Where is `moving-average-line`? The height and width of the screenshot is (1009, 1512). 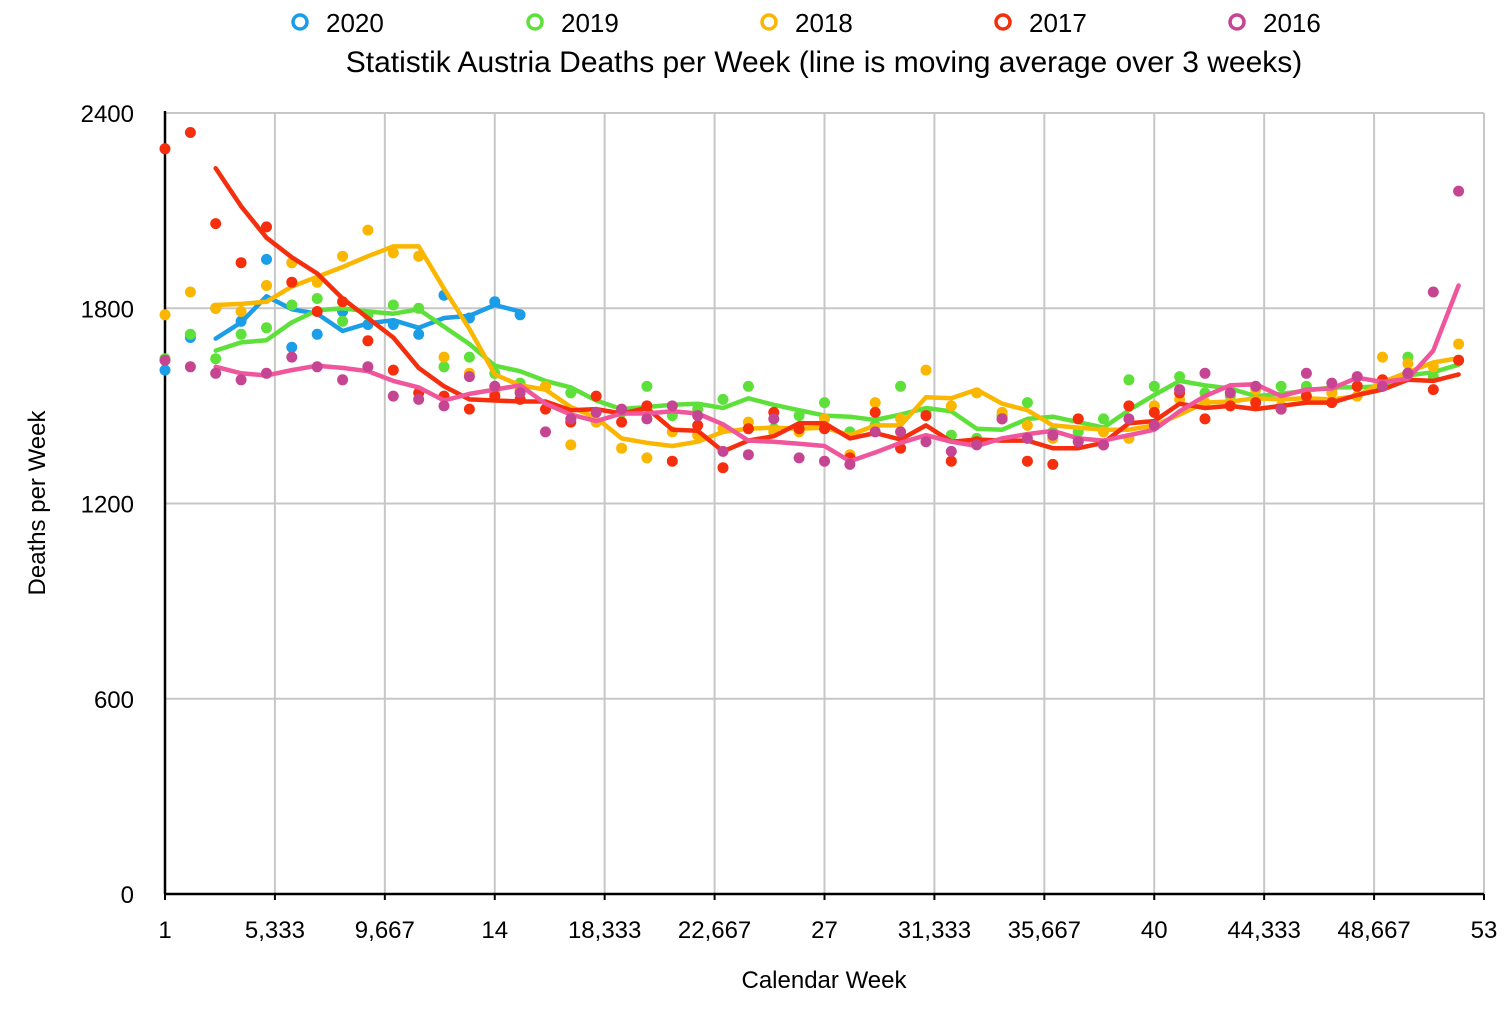 moving-average-line is located at coordinates (837, 369).